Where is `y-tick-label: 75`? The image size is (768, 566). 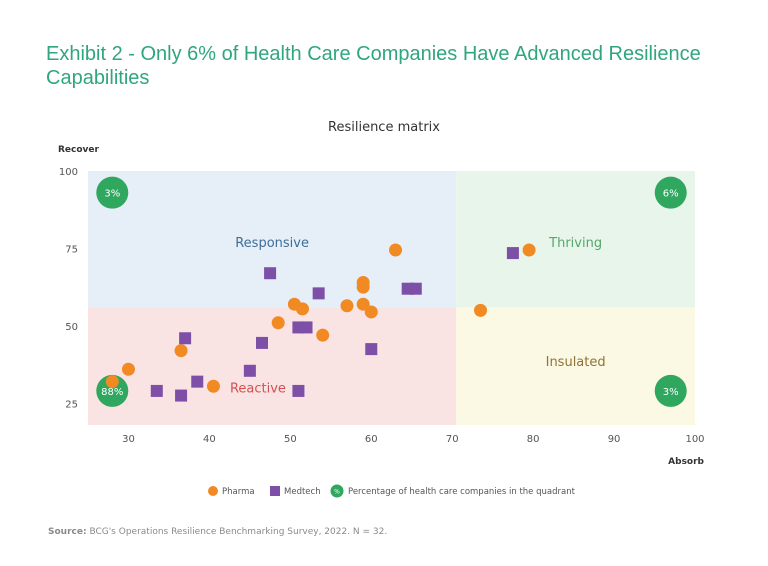
y-tick-label: 75 is located at coordinates (71, 249).